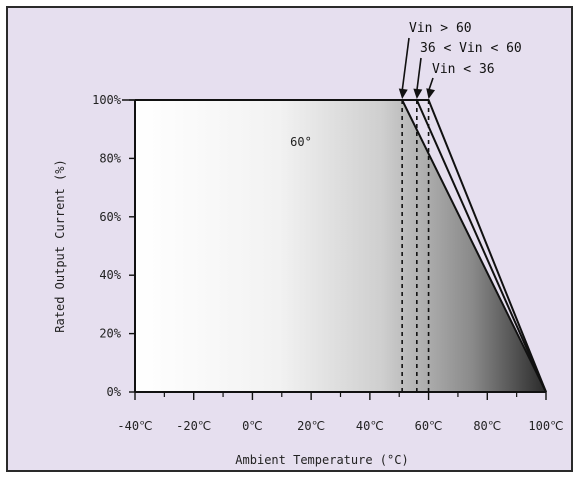 Image resolution: width=582 pixels, height=480 pixels. Describe the element at coordinates (301, 142) in the screenshot. I see `region-label: 60°` at that location.